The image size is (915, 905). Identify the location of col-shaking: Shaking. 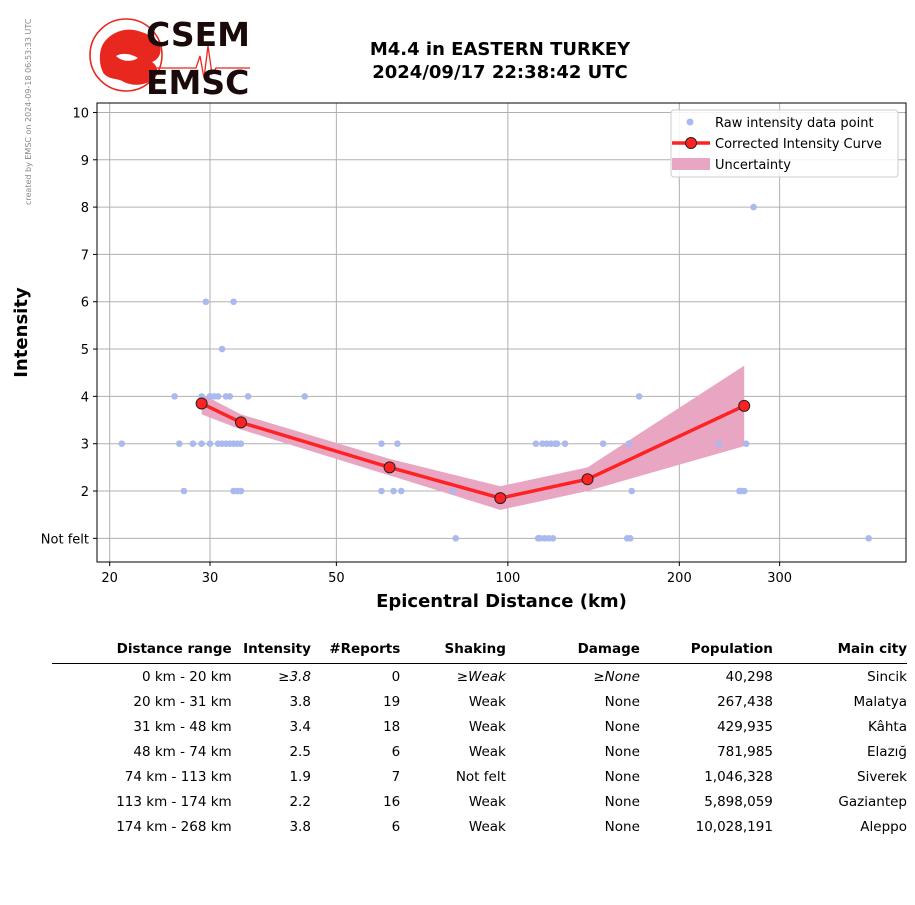
(453, 652).